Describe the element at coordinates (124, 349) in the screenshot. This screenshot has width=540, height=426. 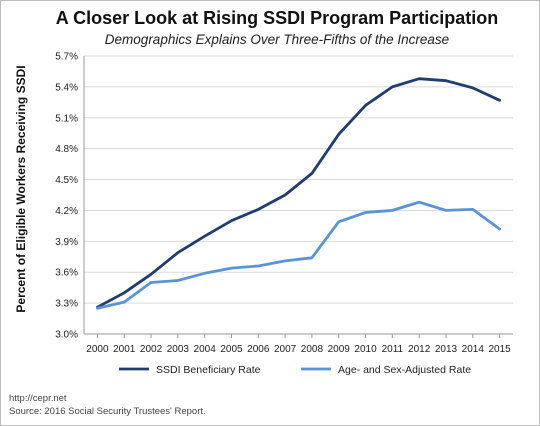
I see `x-tick-label: 2001` at that location.